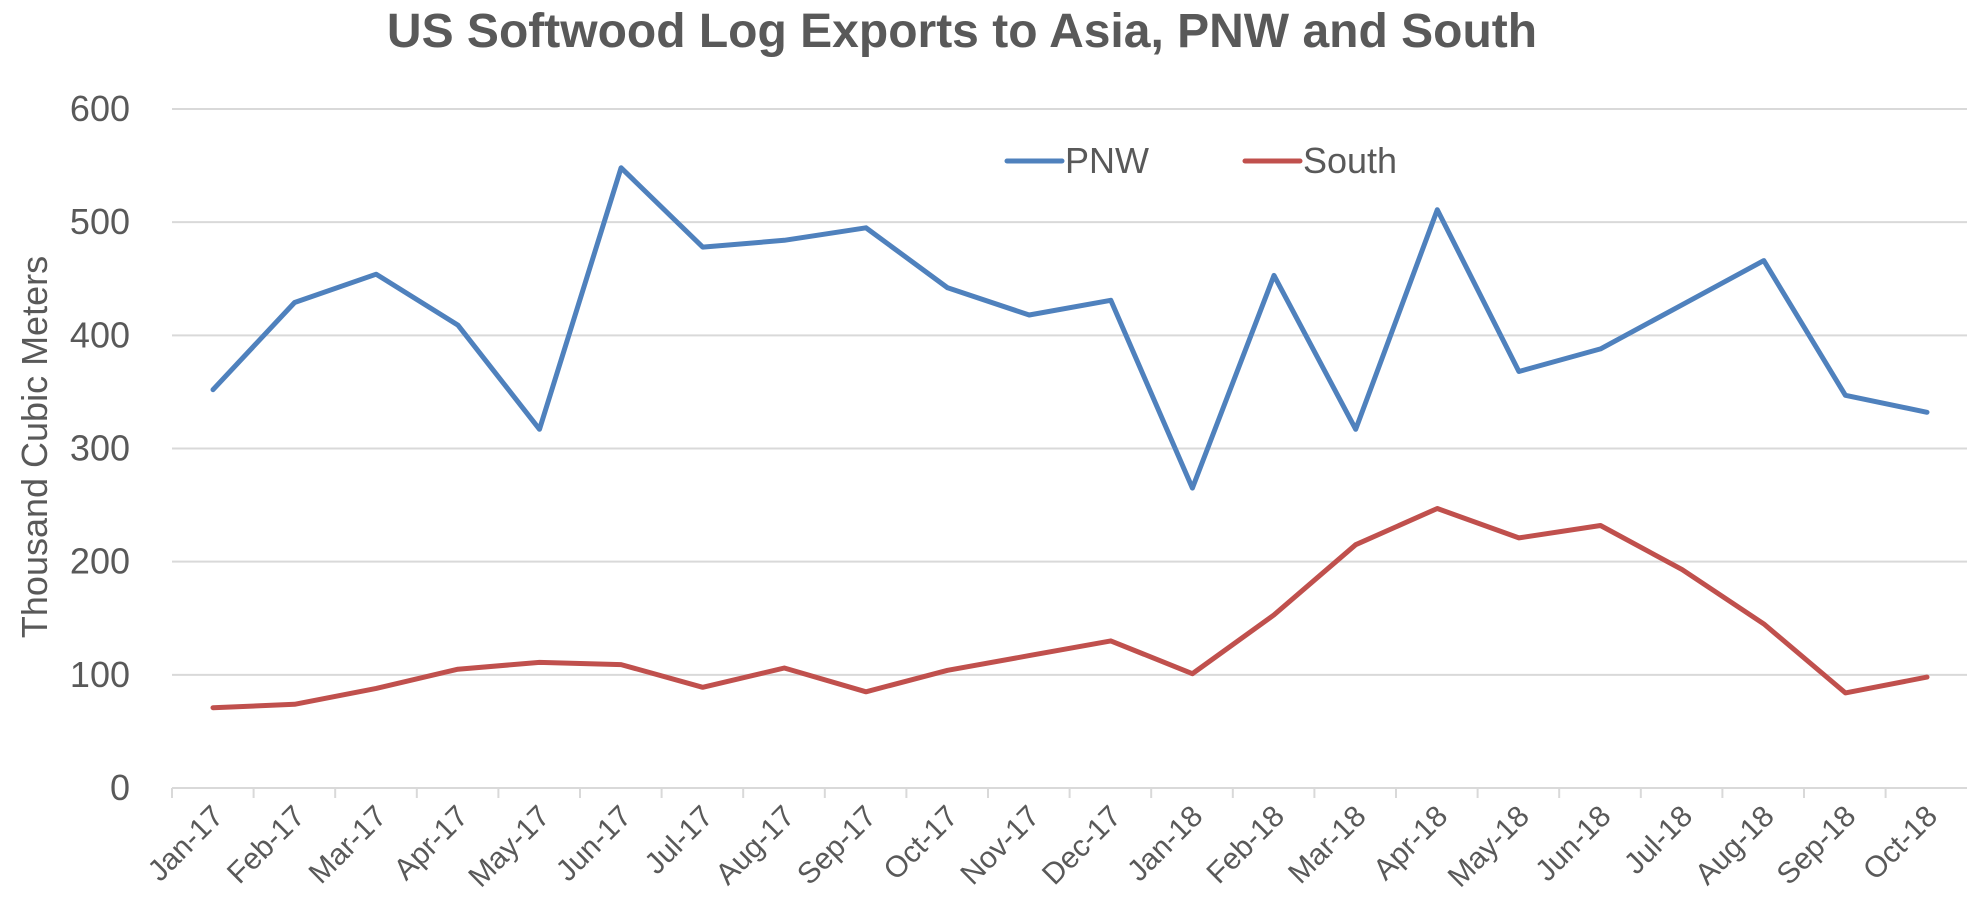 The image size is (1967, 915). I want to click on legend-label: South, so click(1350, 160).